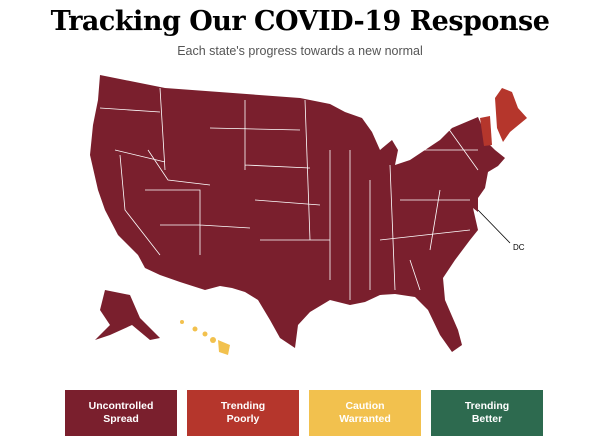 The image size is (600, 444). I want to click on maine, so click(511, 115).